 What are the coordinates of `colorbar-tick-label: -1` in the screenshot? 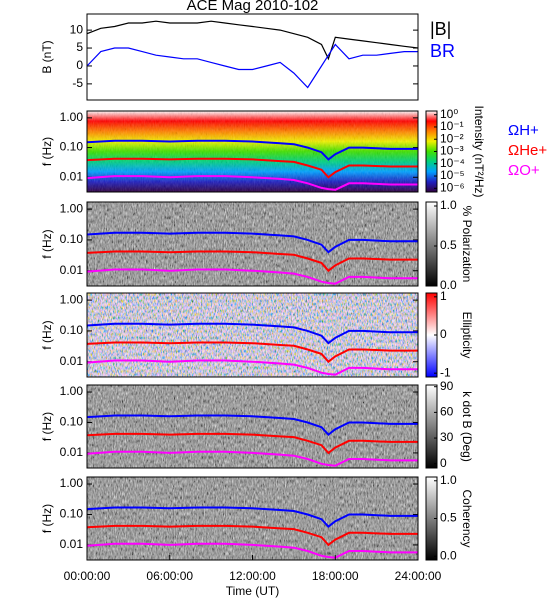 It's located at (445, 372).